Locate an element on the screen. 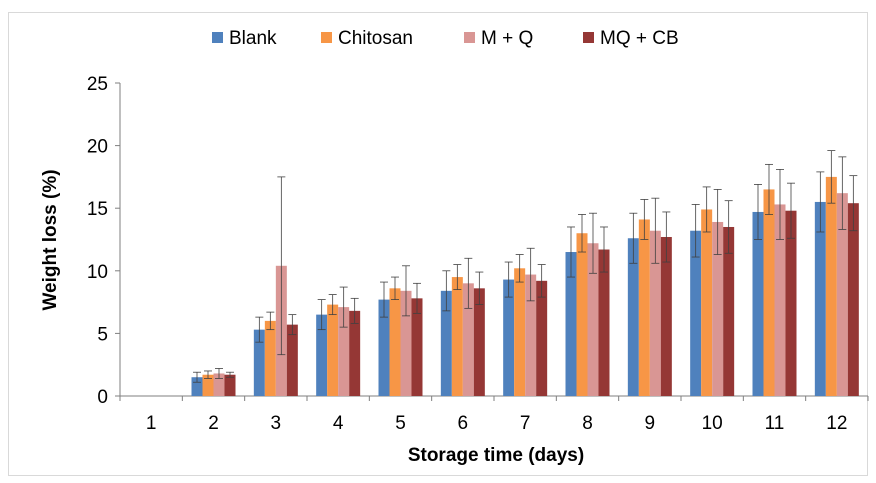 Image resolution: width=876 pixels, height=483 pixels. legend-label: Chitosan is located at coordinates (375, 38).